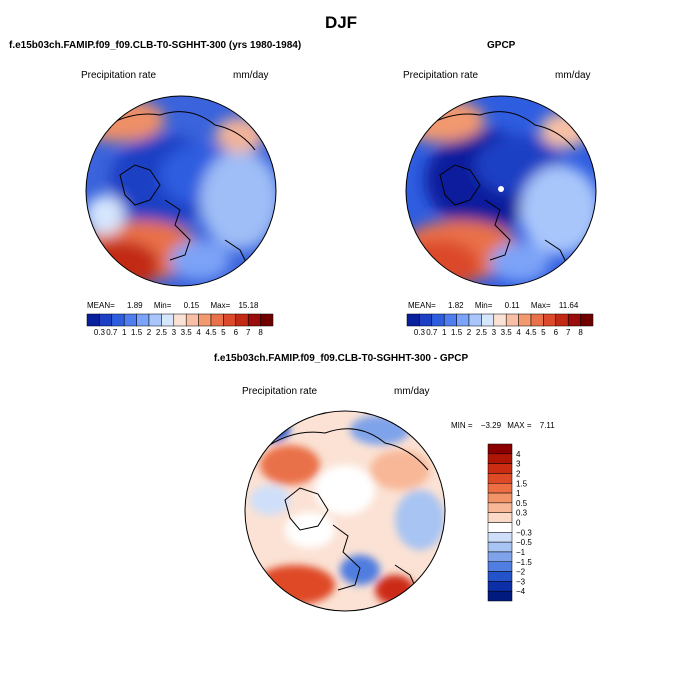 The height and width of the screenshot is (681, 682). Describe the element at coordinates (501, 191) in the screenshot. I see `panel-2-map` at that location.